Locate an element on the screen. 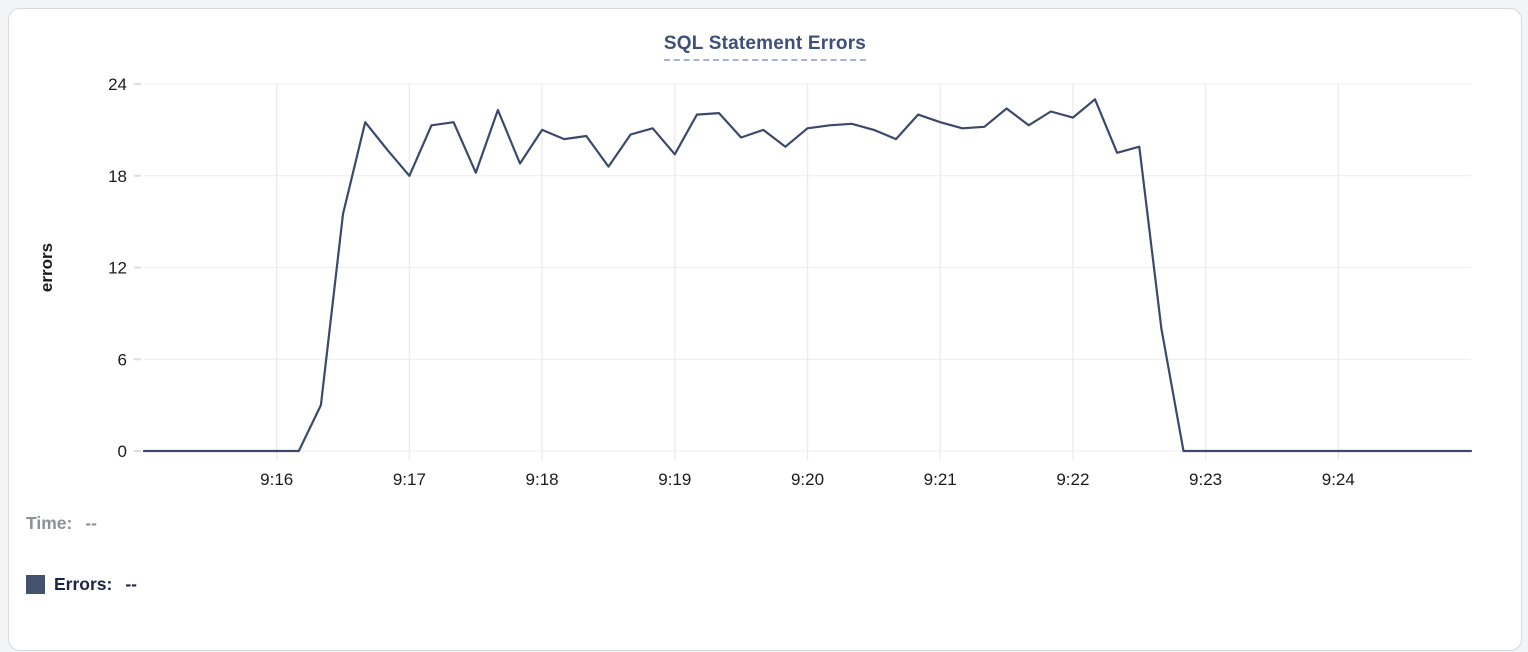 Image resolution: width=1528 pixels, height=652 pixels. errors-readout-label: Errors: is located at coordinates (83, 584).